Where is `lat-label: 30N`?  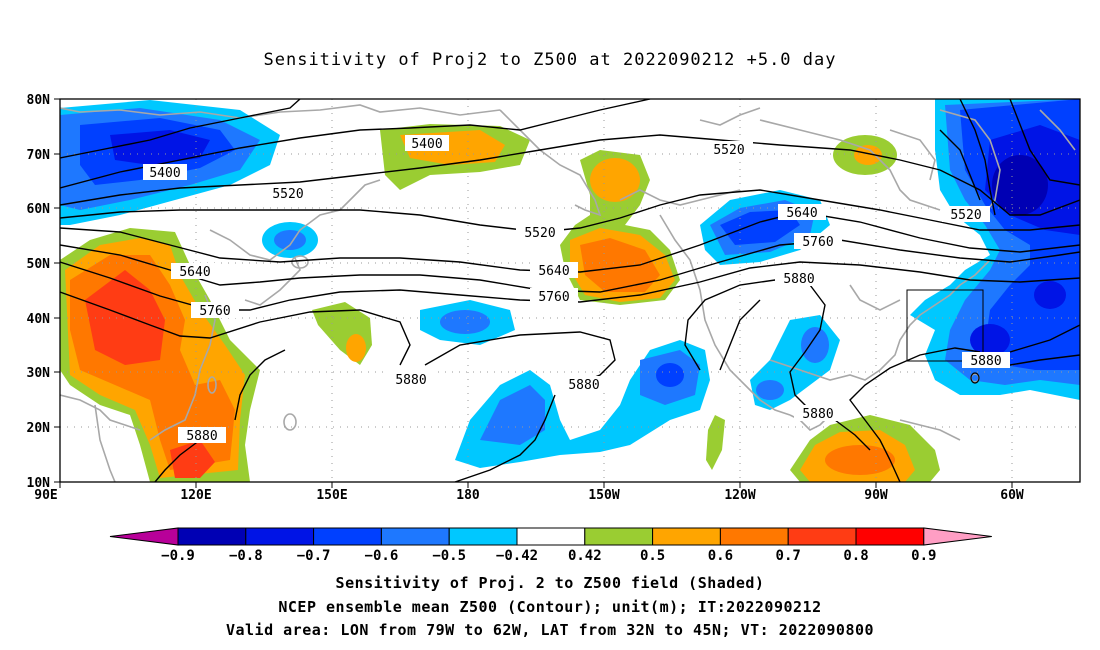 lat-label: 30N is located at coordinates (39, 373).